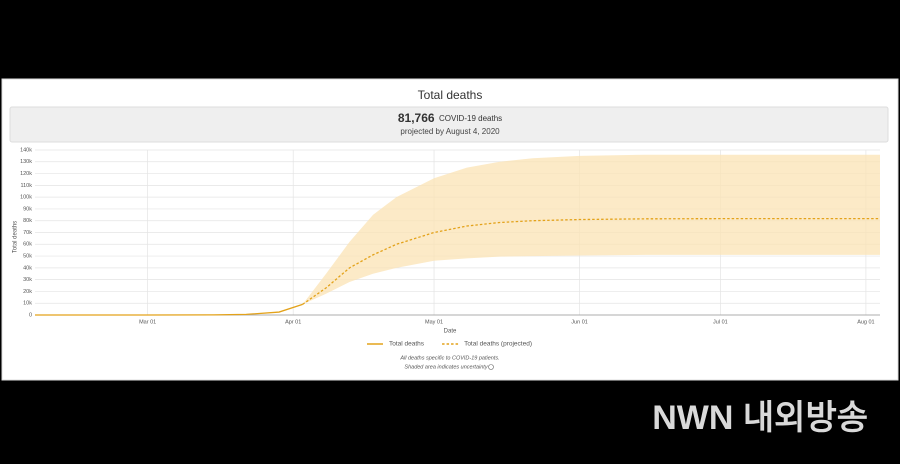 Image resolution: width=900 pixels, height=464 pixels. I want to click on summary-box, so click(449, 124).